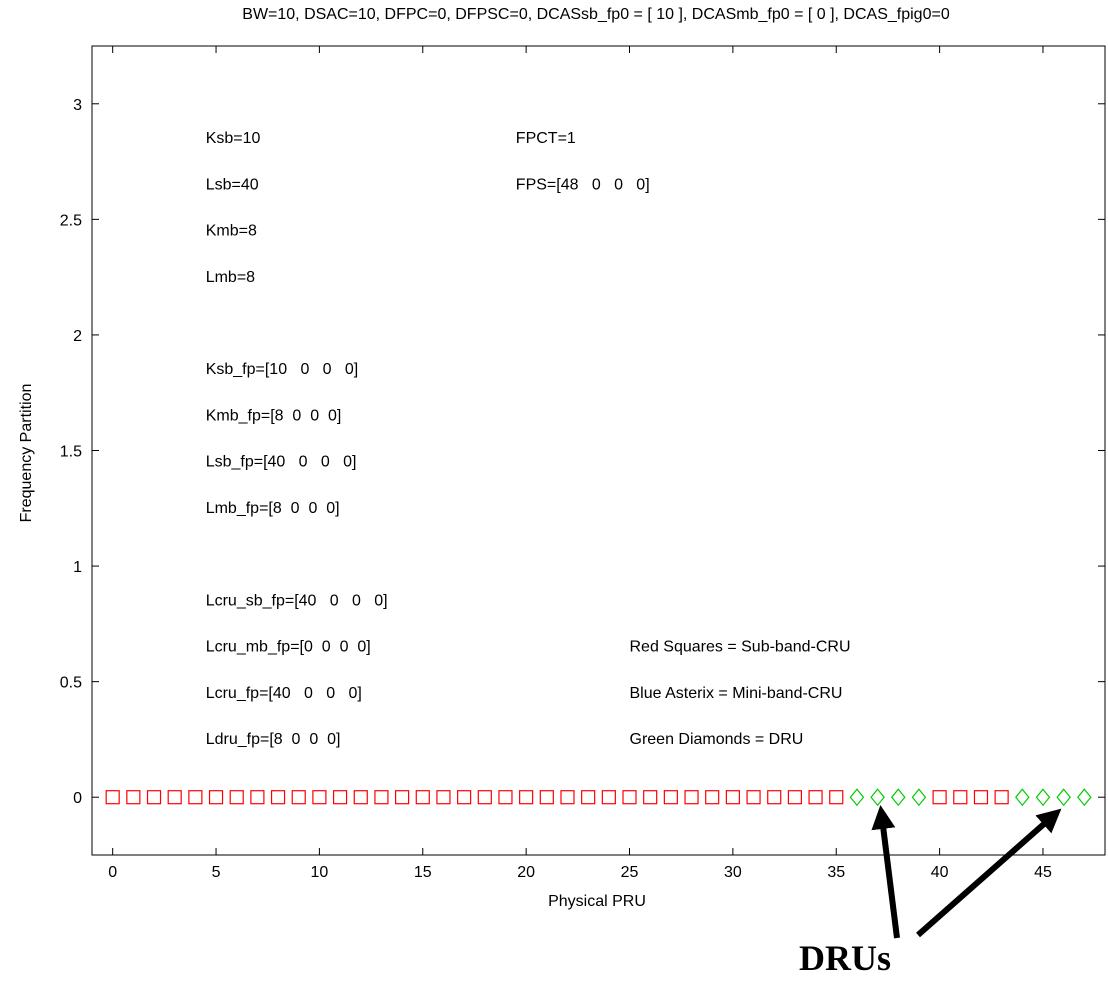  What do you see at coordinates (845, 958) in the screenshot?
I see `callout-label: DRUs` at bounding box center [845, 958].